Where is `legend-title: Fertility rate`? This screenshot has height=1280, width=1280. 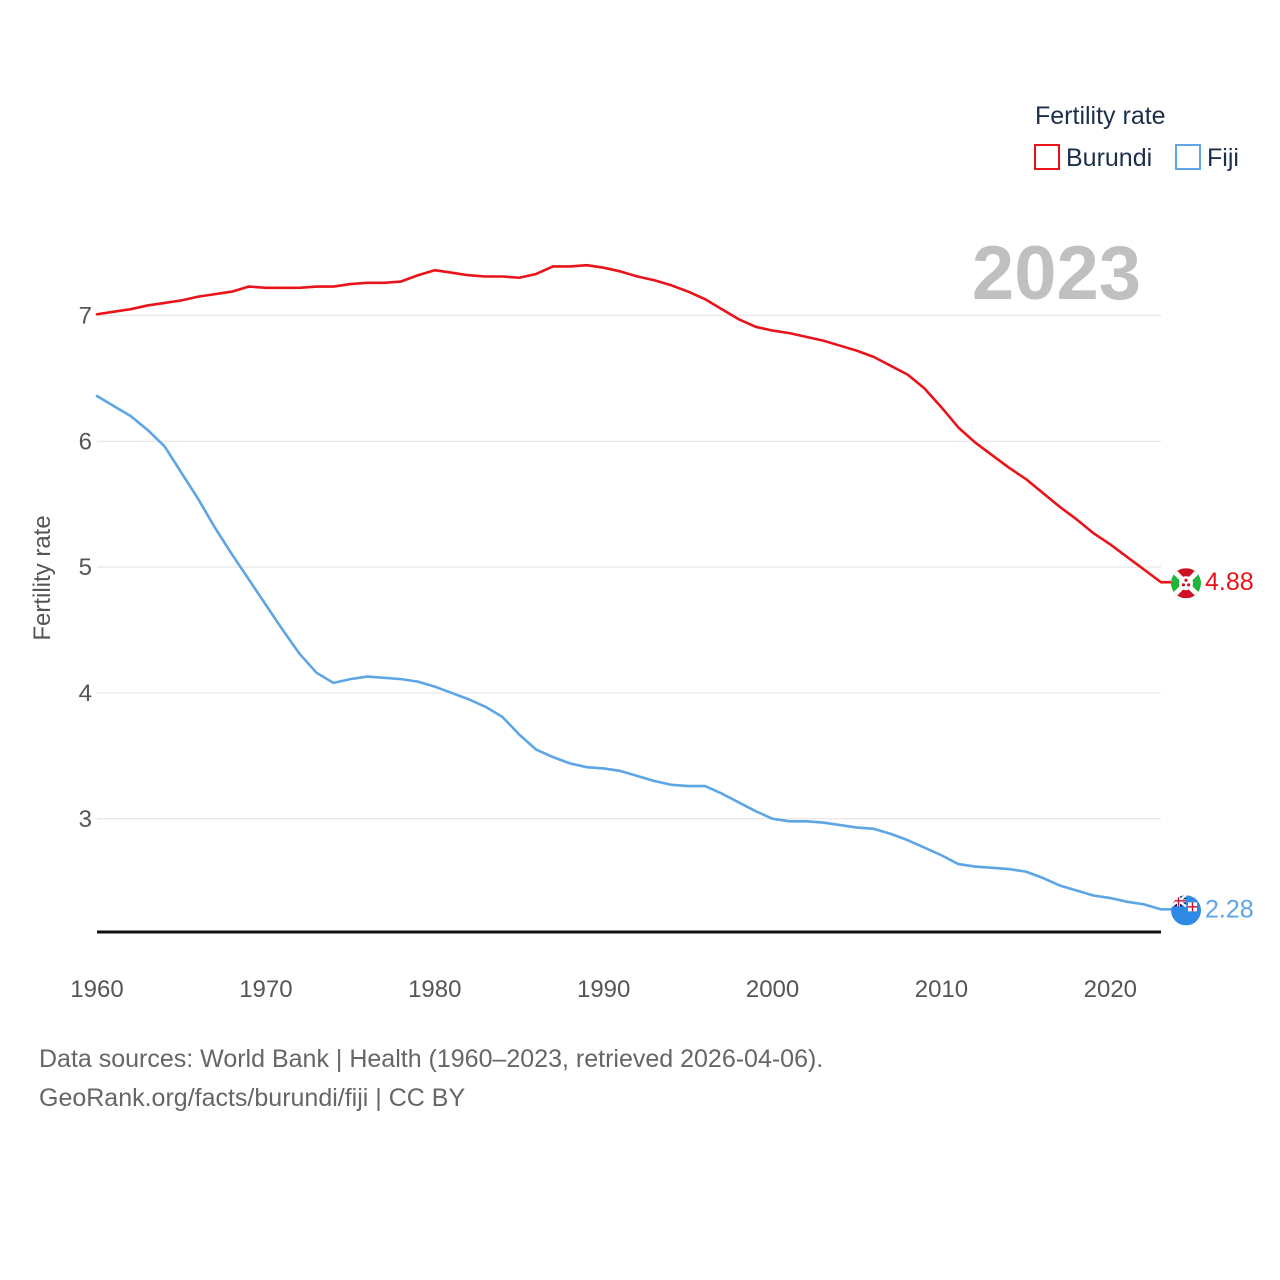
legend-title: Fertility rate is located at coordinates (1100, 116).